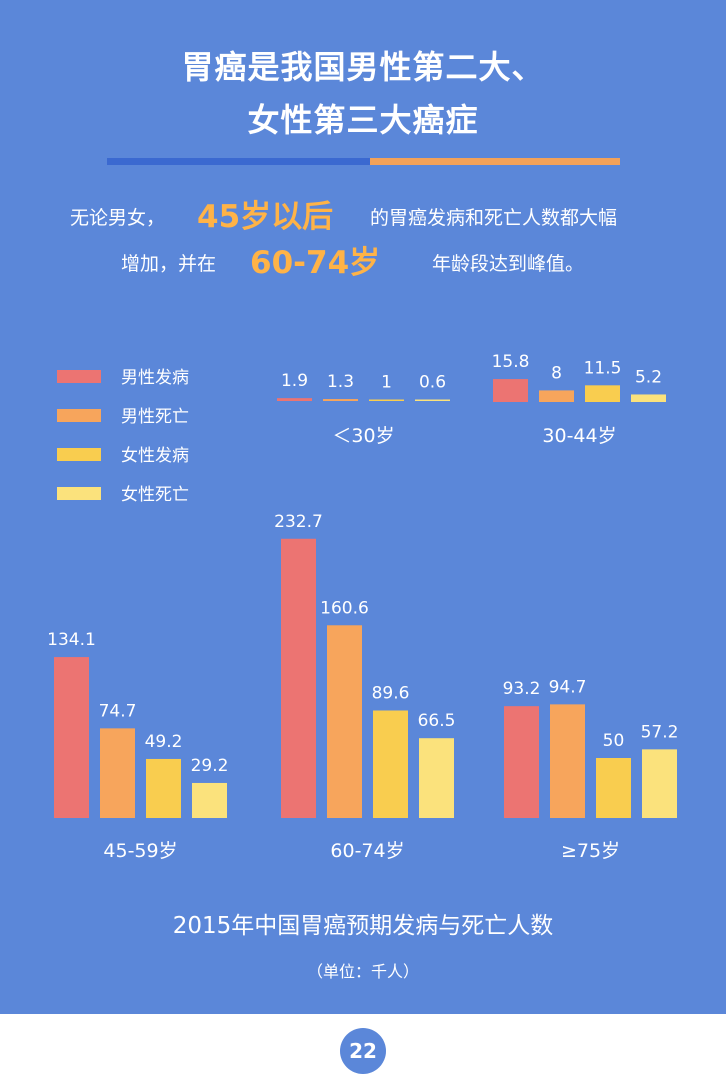 The image size is (726, 1089). What do you see at coordinates (508, 264) in the screenshot?
I see `summary-text-4: 年龄段达到峰值。` at bounding box center [508, 264].